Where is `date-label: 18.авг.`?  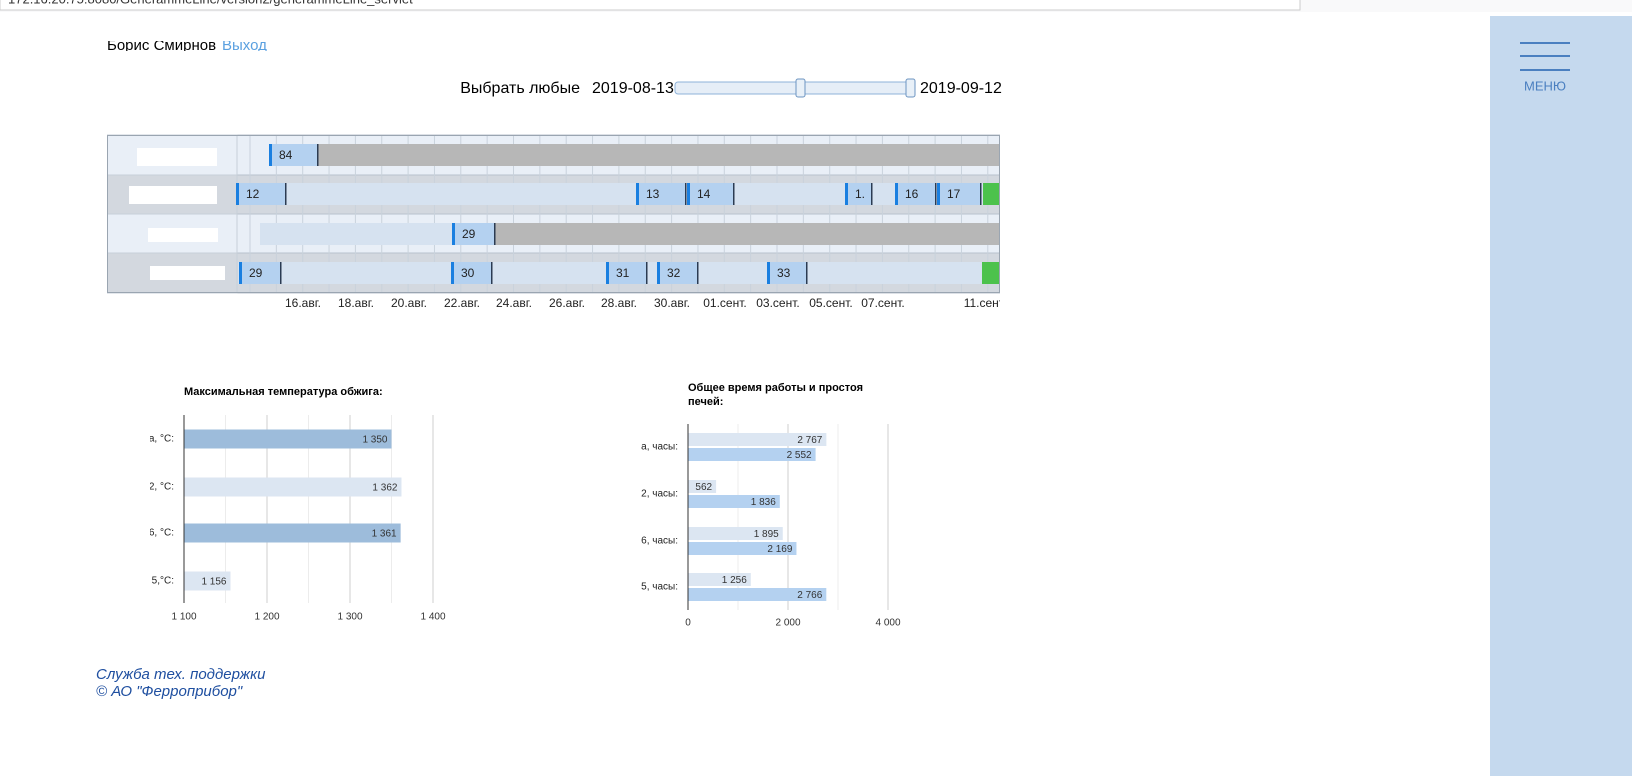
date-label: 18.авг. is located at coordinates (356, 303).